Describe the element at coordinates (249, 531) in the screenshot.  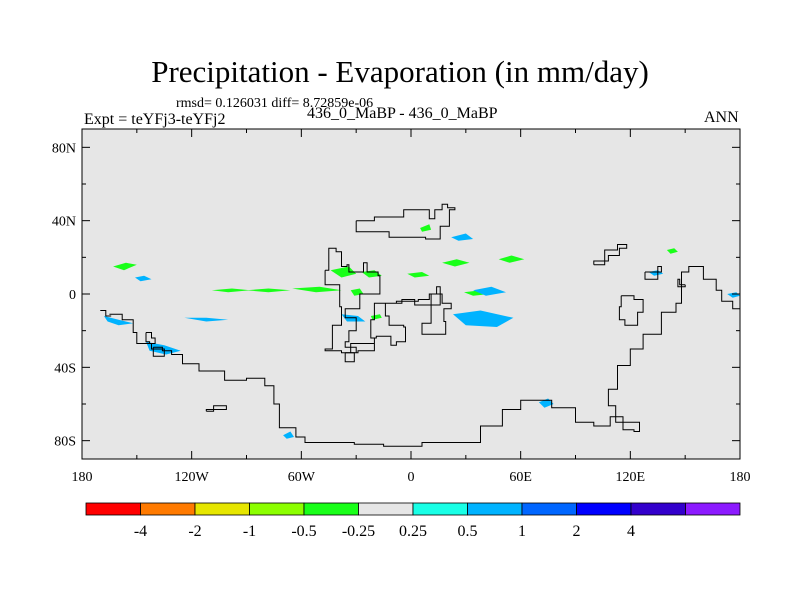
I see `colorbar-label: -1` at that location.